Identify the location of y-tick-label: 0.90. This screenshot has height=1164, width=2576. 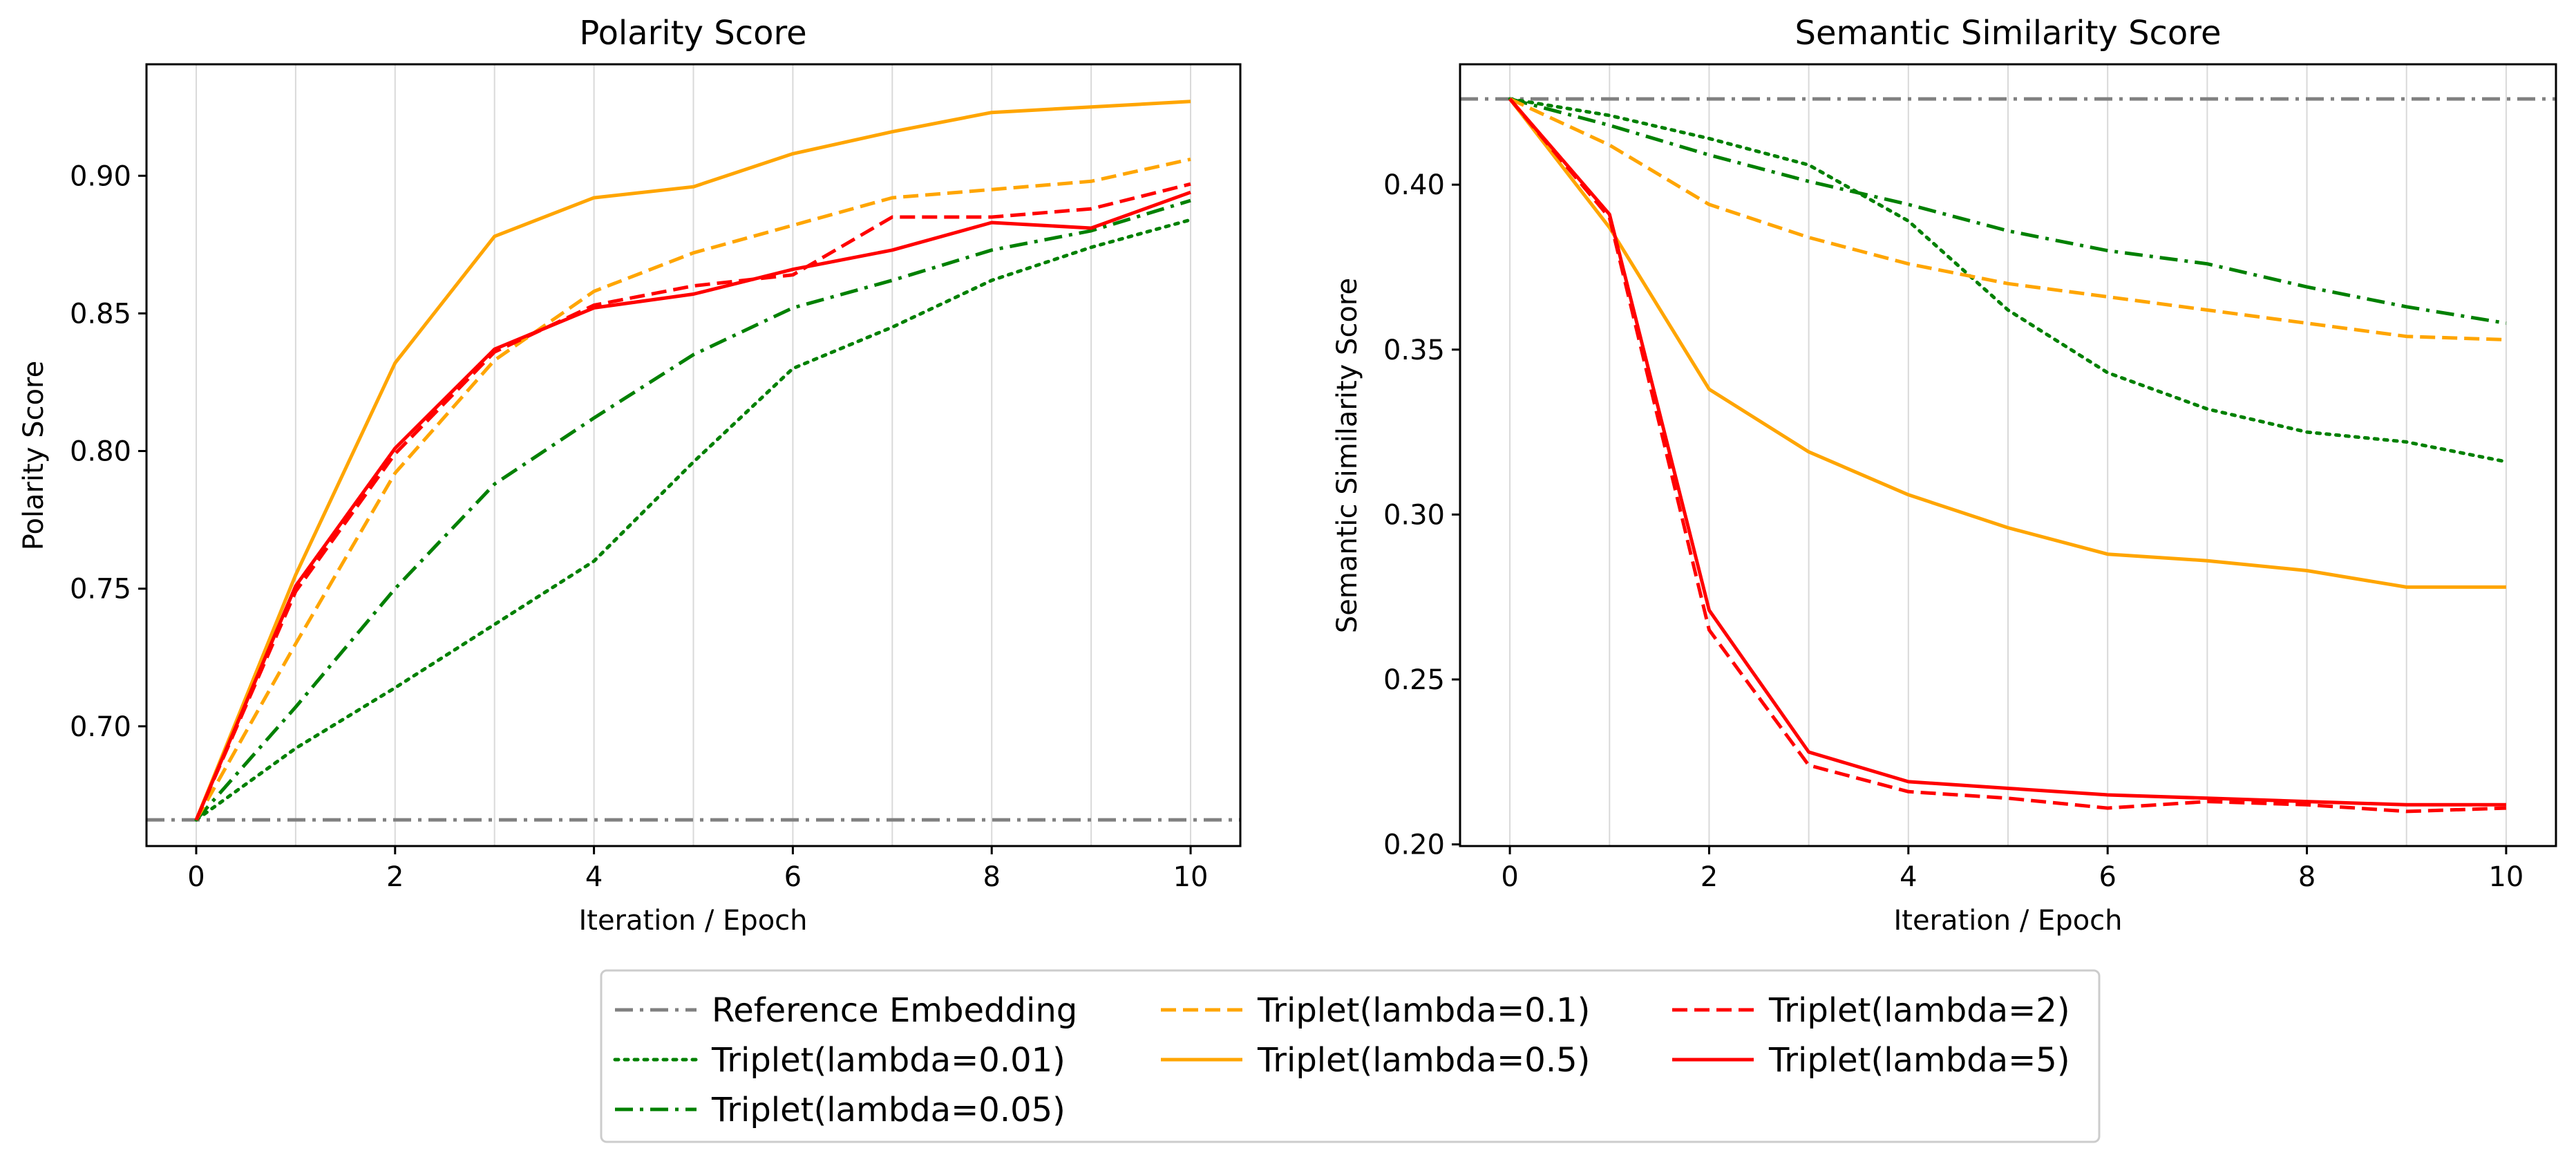
(100, 176).